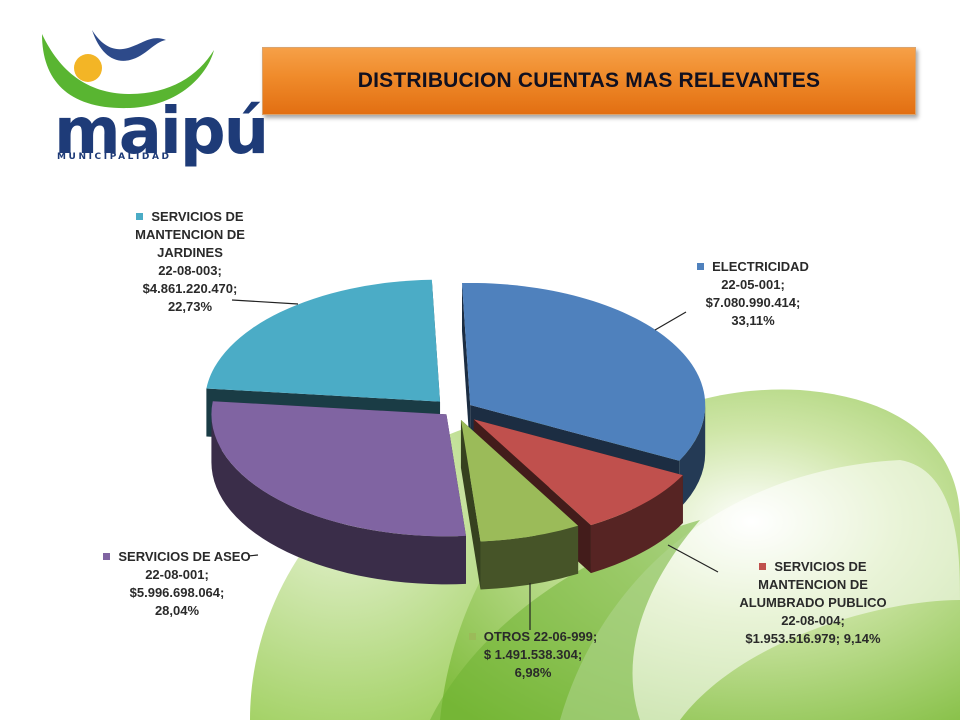 This screenshot has width=960, height=720. I want to click on data-label-line: ALUMBRADO PUBLICO, so click(813, 603).